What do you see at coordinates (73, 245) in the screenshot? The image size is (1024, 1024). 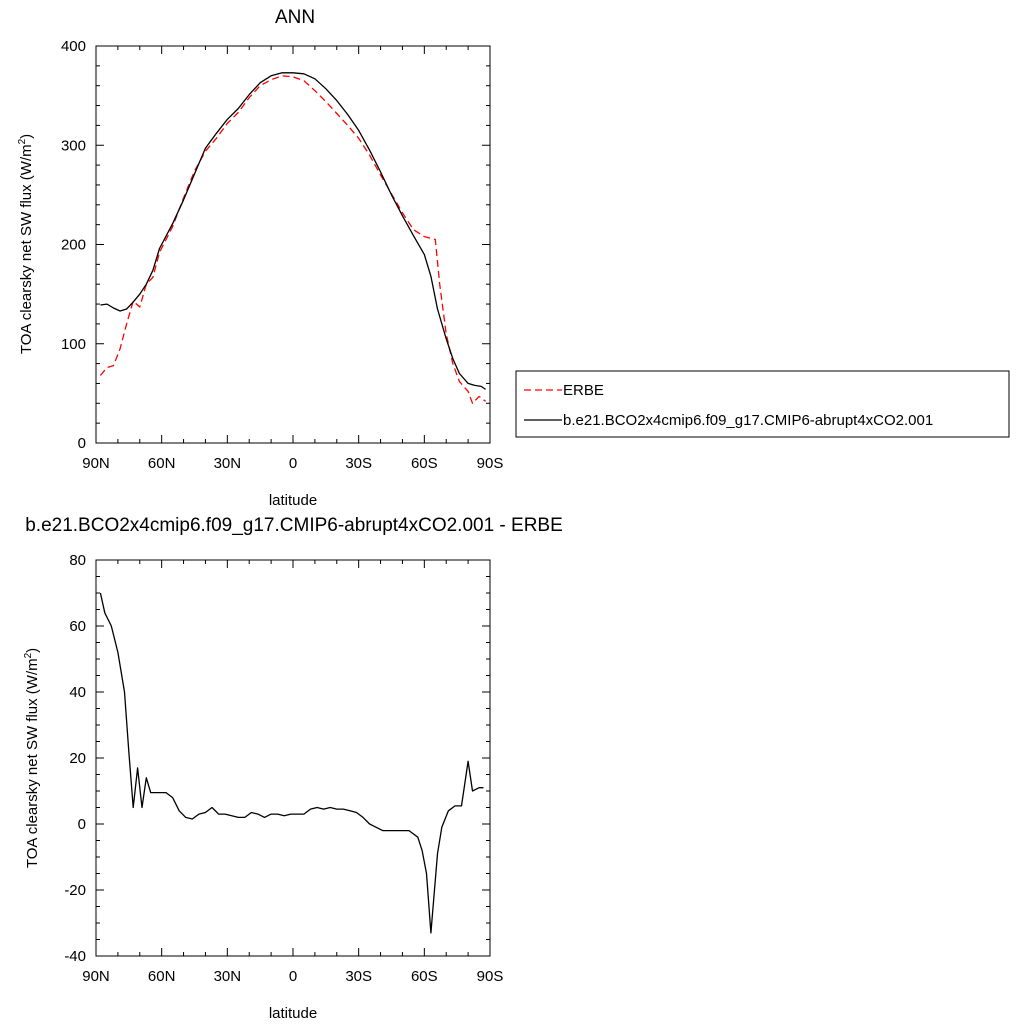 I see `top-ytick-label: 200` at bounding box center [73, 245].